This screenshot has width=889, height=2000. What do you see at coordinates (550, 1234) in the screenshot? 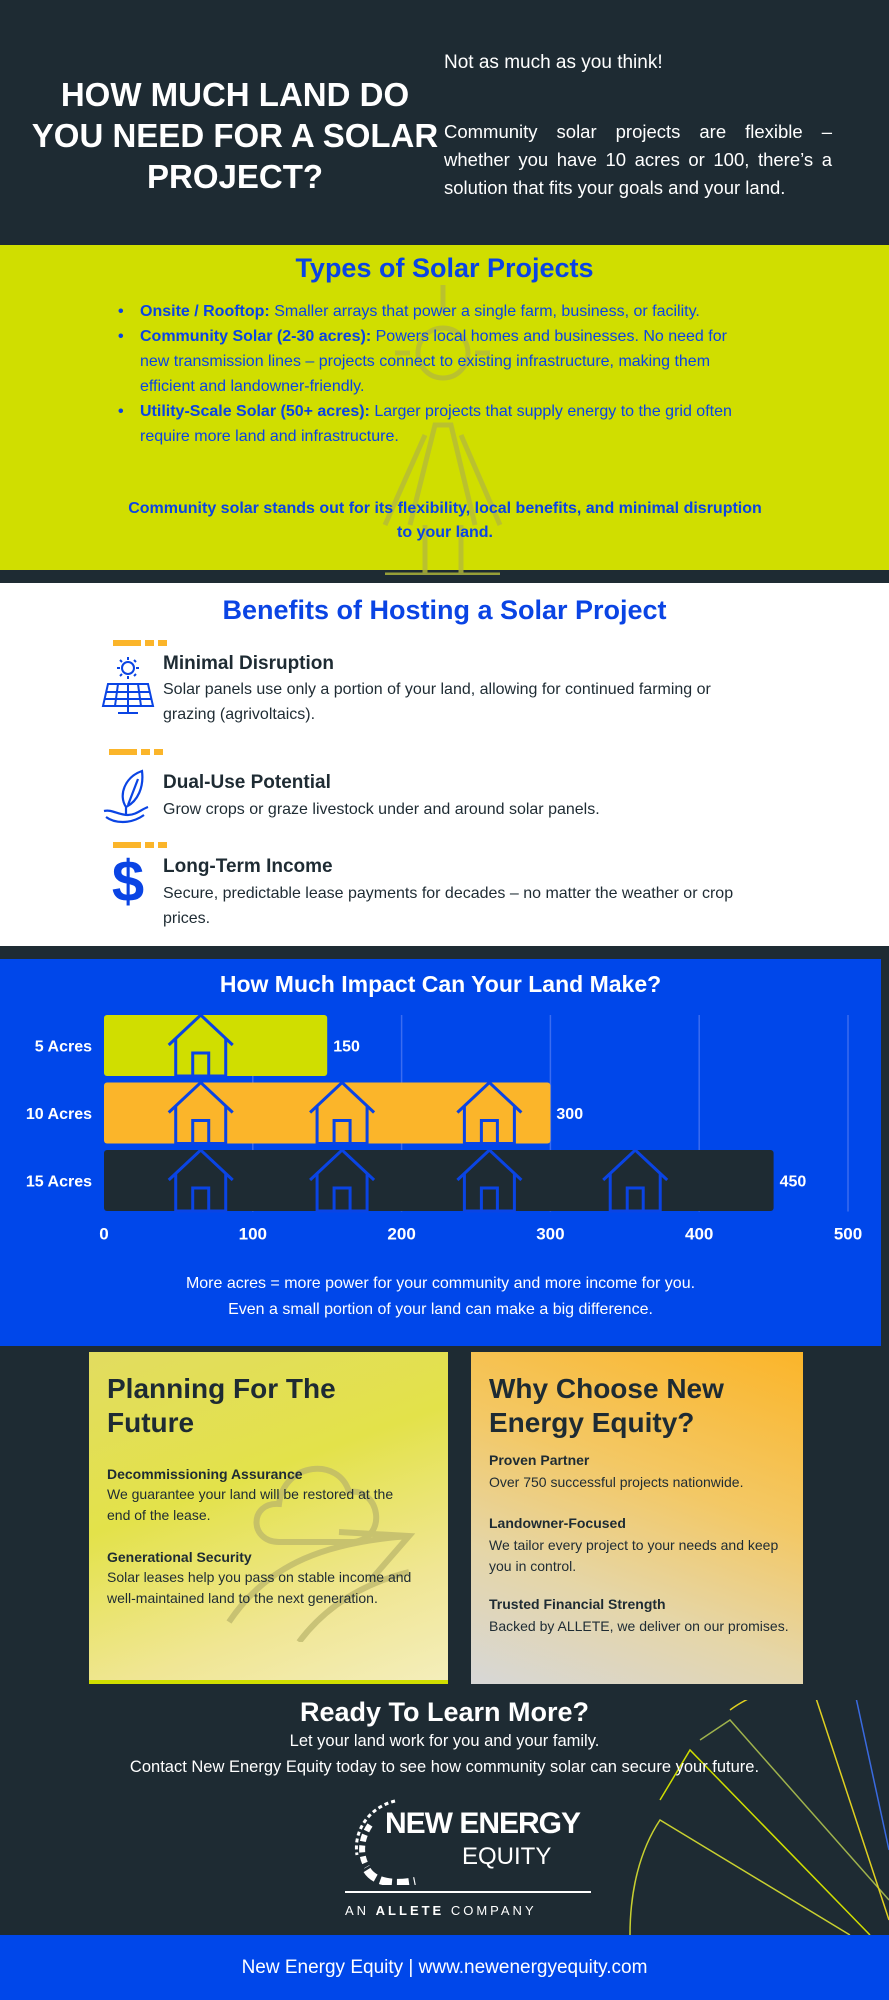
I see `x-tick-label: 300` at bounding box center [550, 1234].